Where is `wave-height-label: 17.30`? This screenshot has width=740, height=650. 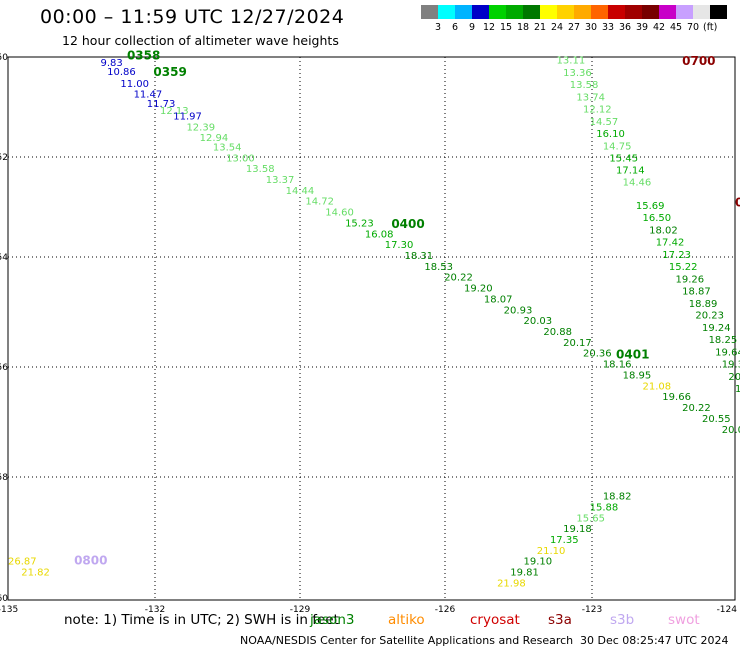
wave-height-label: 17.30 is located at coordinates (399, 245).